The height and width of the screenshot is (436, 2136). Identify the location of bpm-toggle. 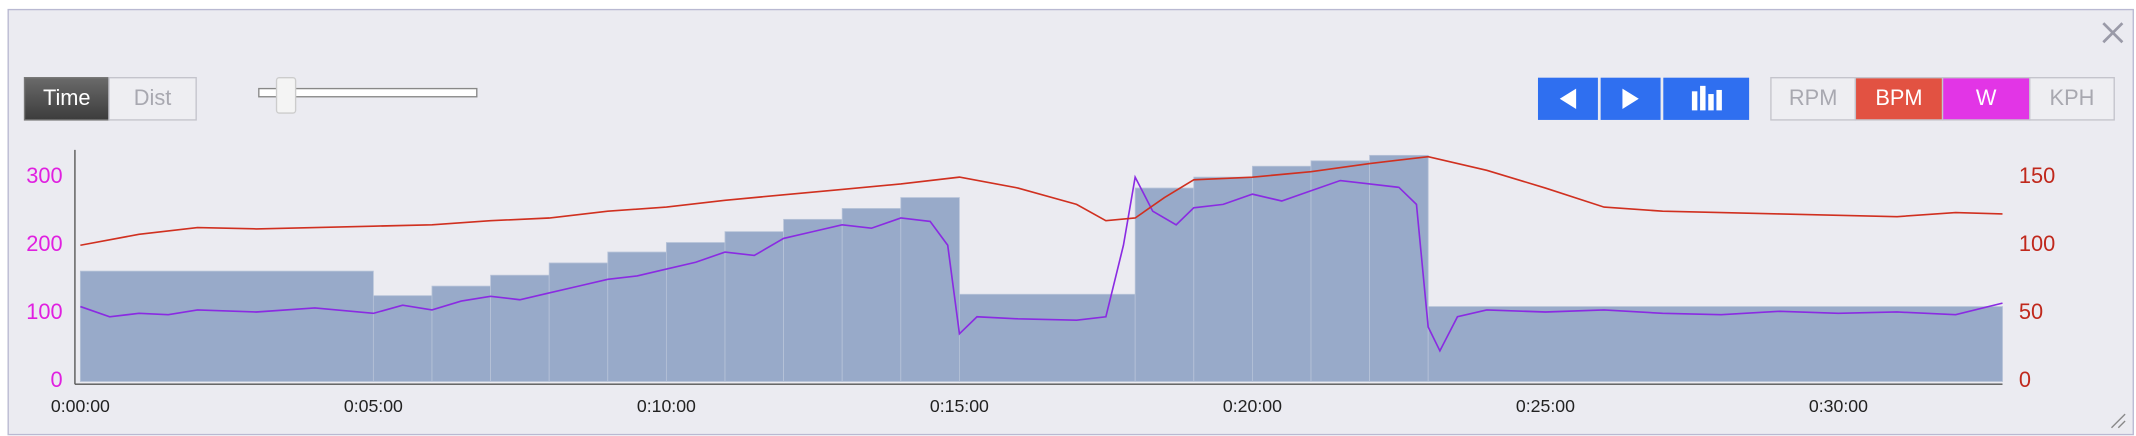
(1899, 99).